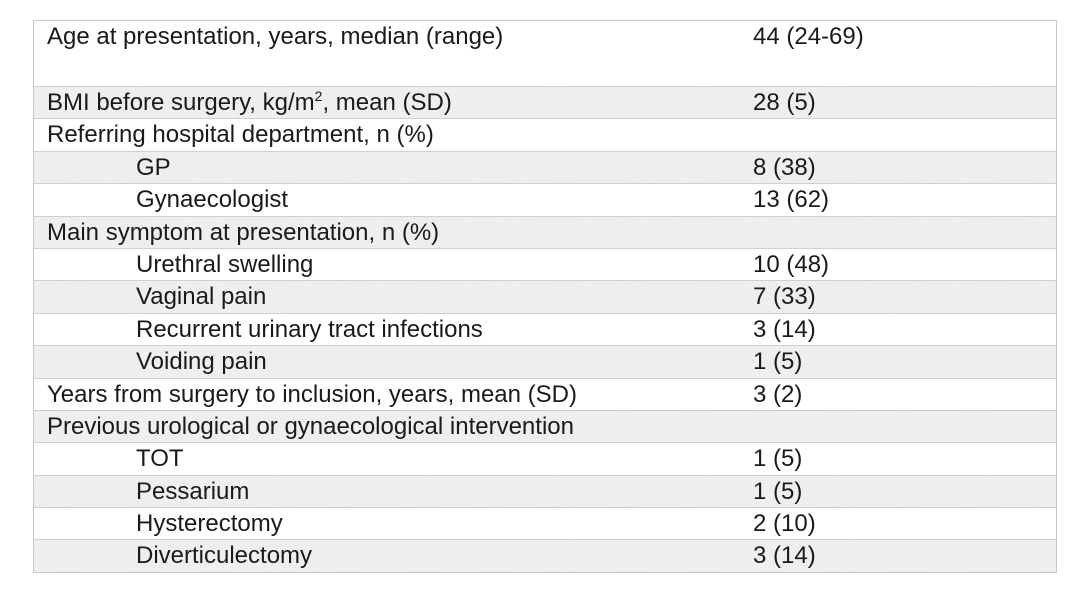 The width and height of the screenshot is (1080, 598). Describe the element at coordinates (545, 231) in the screenshot. I see `table-row: Main symptom at presentation, n (%)` at that location.